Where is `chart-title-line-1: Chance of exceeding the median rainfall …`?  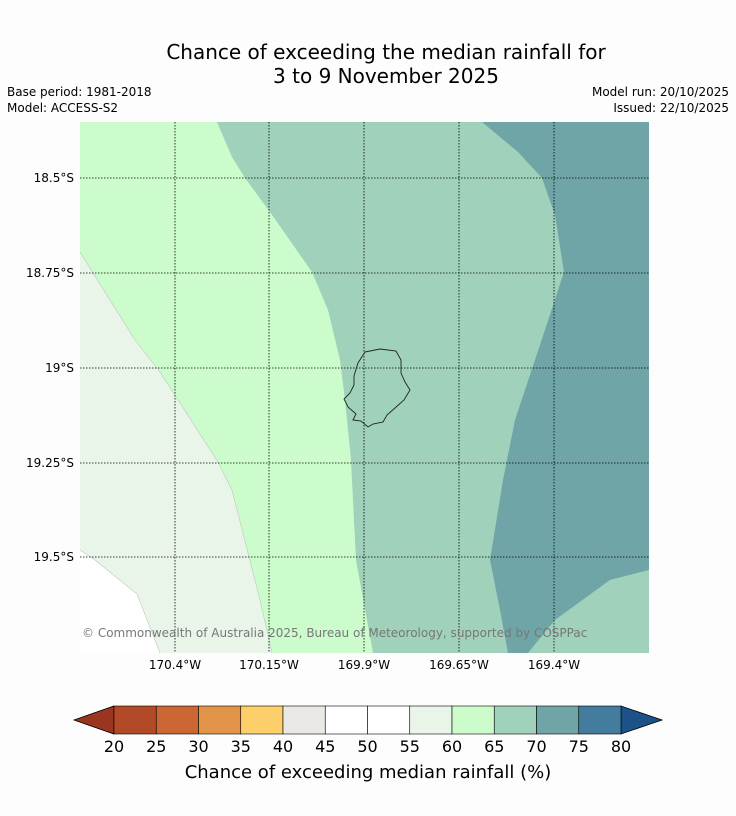
chart-title-line-1: Chance of exceeding the median rainfall … is located at coordinates (386, 52).